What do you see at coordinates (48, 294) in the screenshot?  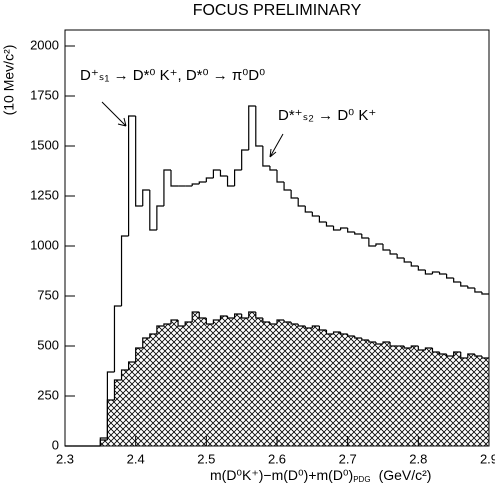 I see `y-tick-label: 750` at bounding box center [48, 294].